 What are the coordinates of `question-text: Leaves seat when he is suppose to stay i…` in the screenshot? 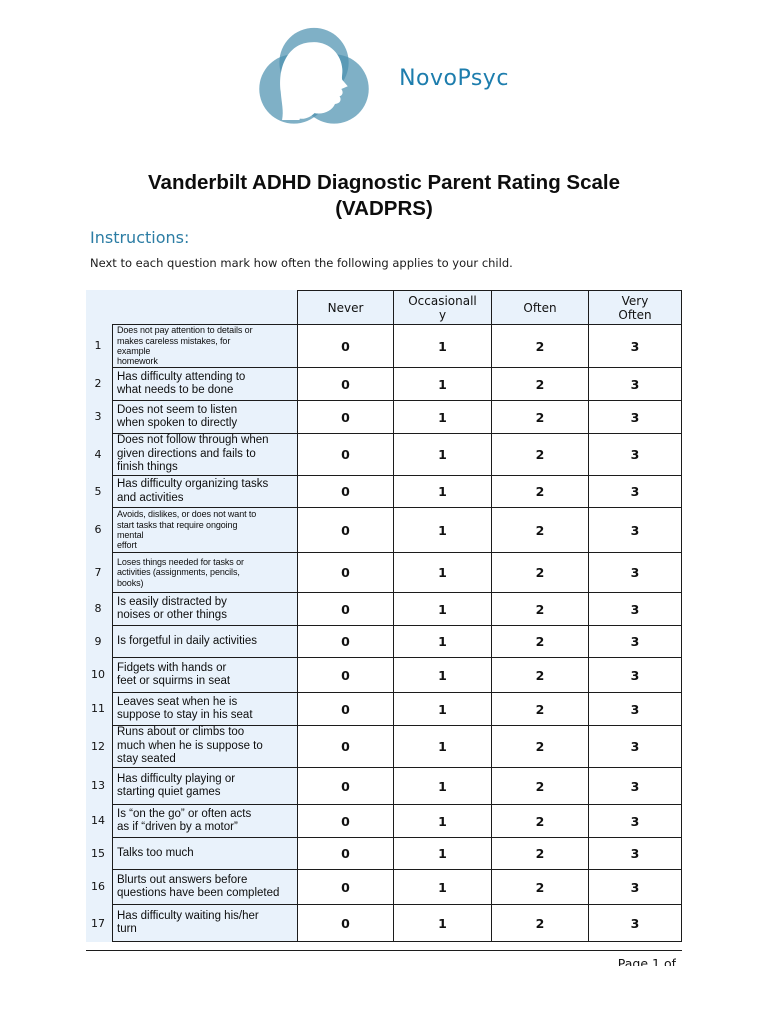 It's located at (204, 708).